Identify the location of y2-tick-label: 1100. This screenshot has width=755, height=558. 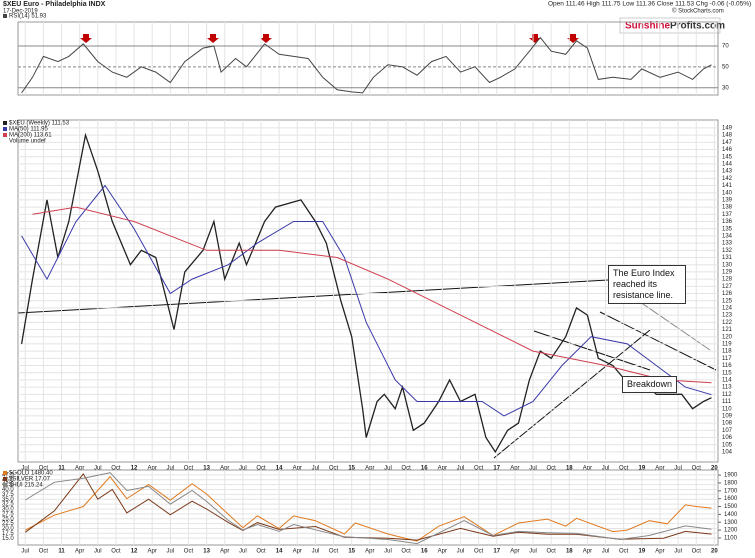
(731, 539).